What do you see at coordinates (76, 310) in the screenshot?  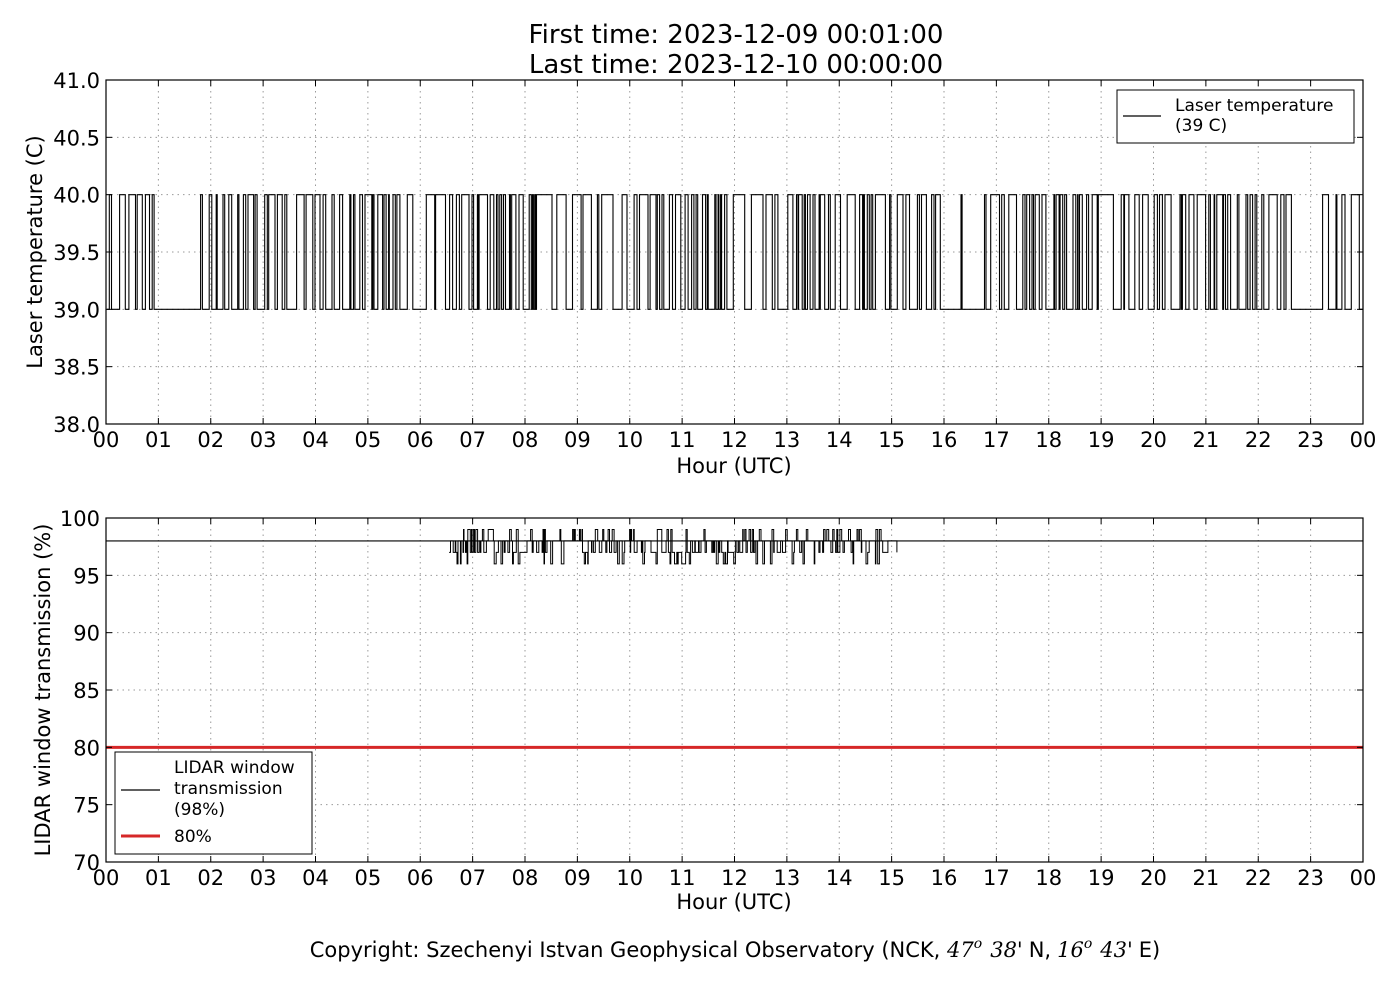 I see `laser-y-tick-label: 39.0` at bounding box center [76, 310].